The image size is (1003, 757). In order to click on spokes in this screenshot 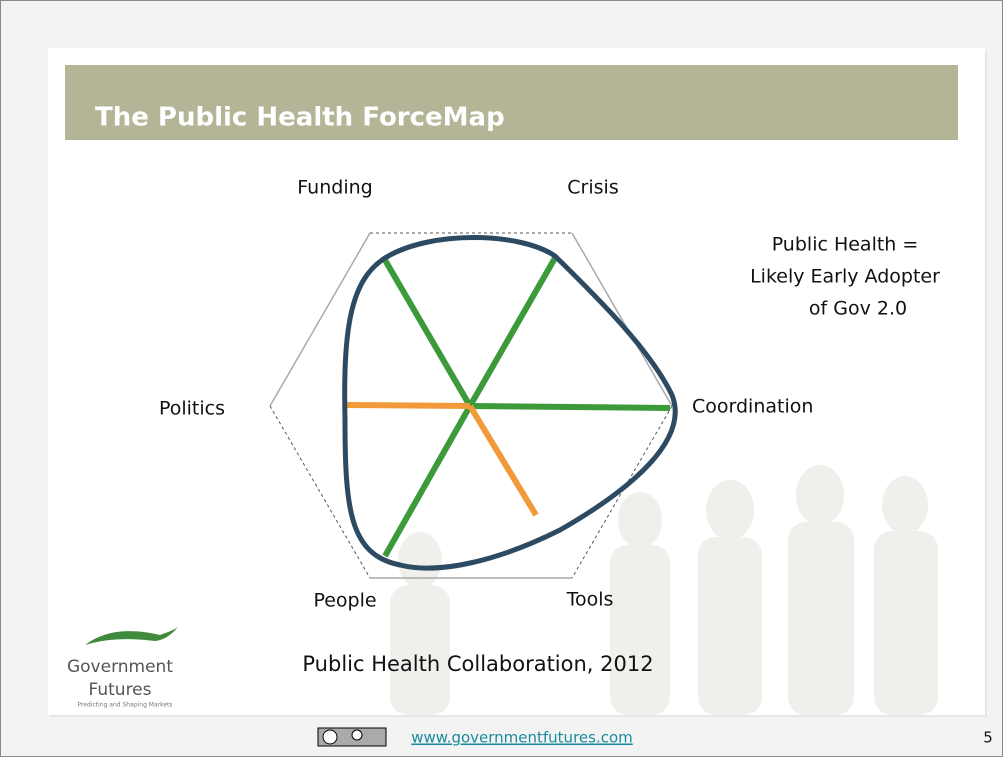, I will do `click(507, 407)`.